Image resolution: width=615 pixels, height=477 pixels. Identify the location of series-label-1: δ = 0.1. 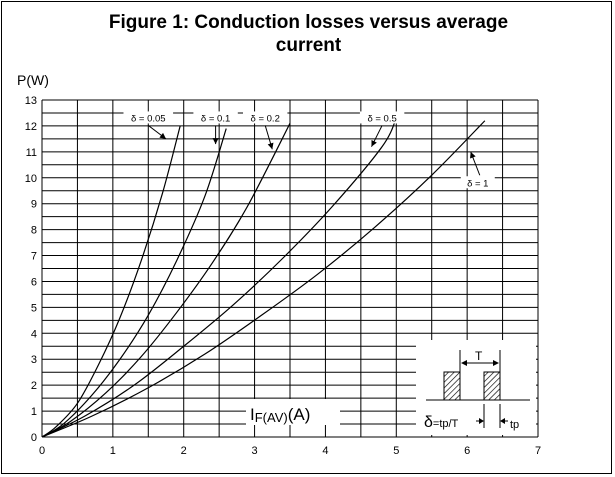
(215, 118).